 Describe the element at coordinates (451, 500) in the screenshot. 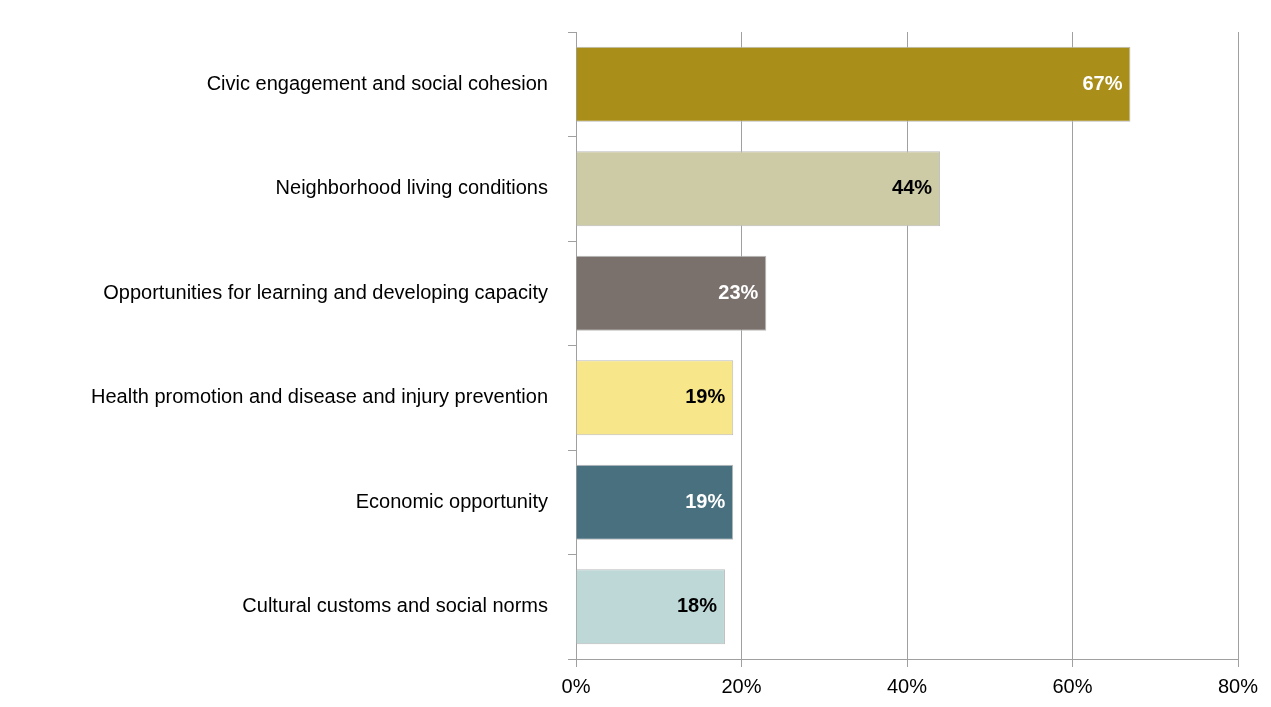

I see `y-tick-label: Economic opportunity` at that location.